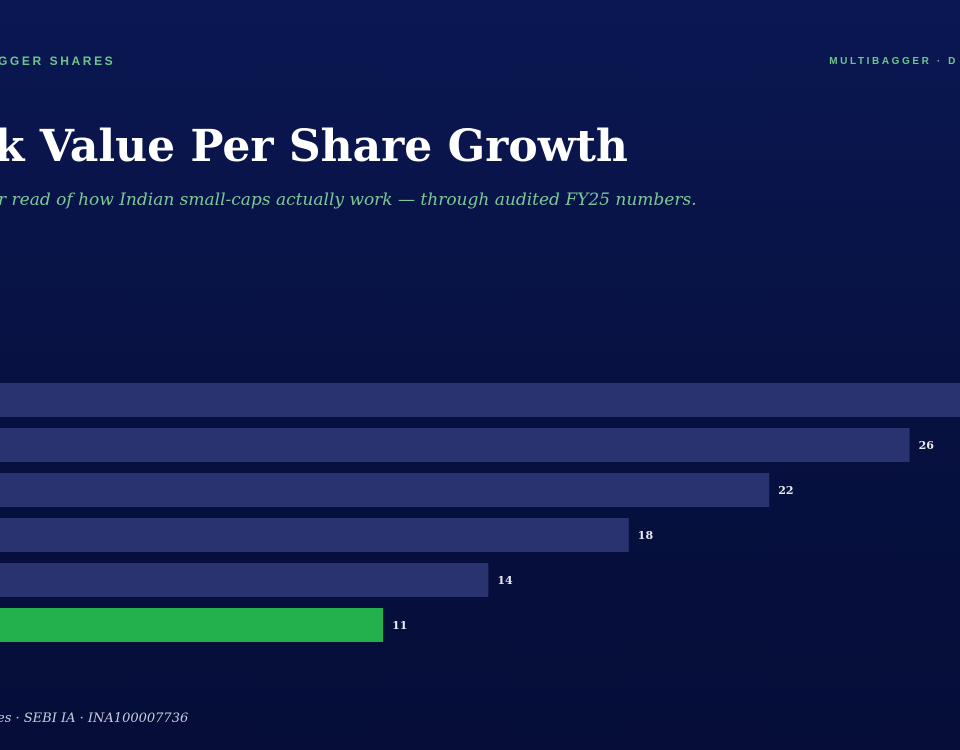 The height and width of the screenshot is (750, 960). I want to click on value-label: 14, so click(505, 580).